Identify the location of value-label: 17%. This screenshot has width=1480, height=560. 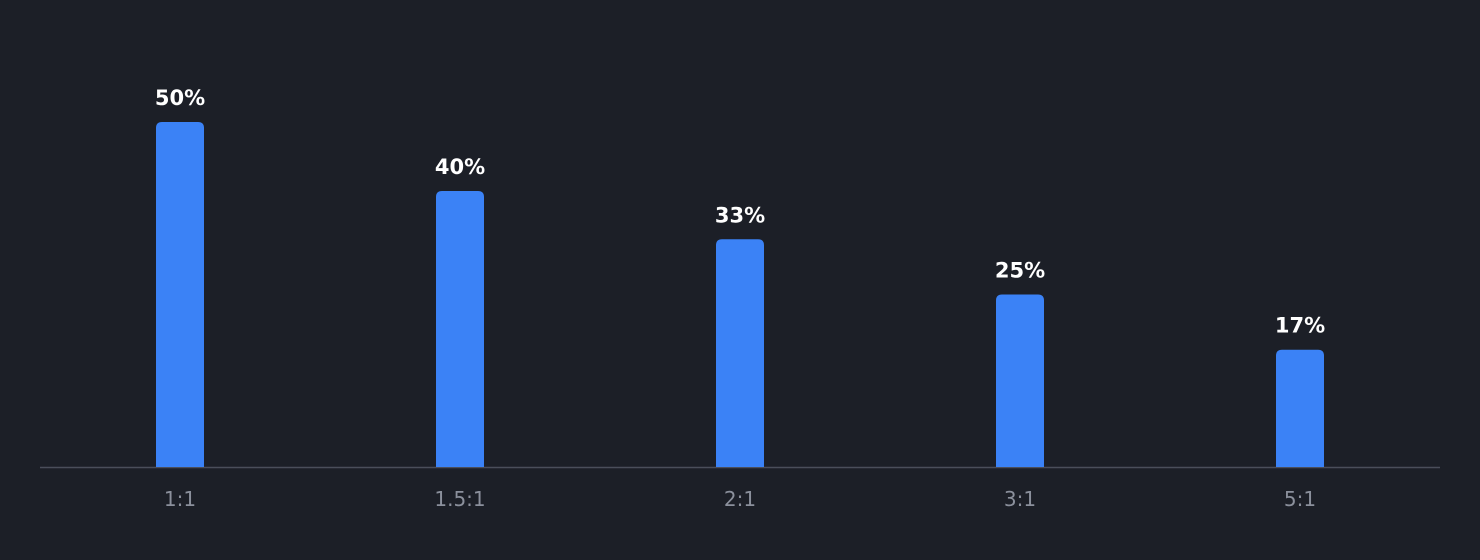
(1300, 326).